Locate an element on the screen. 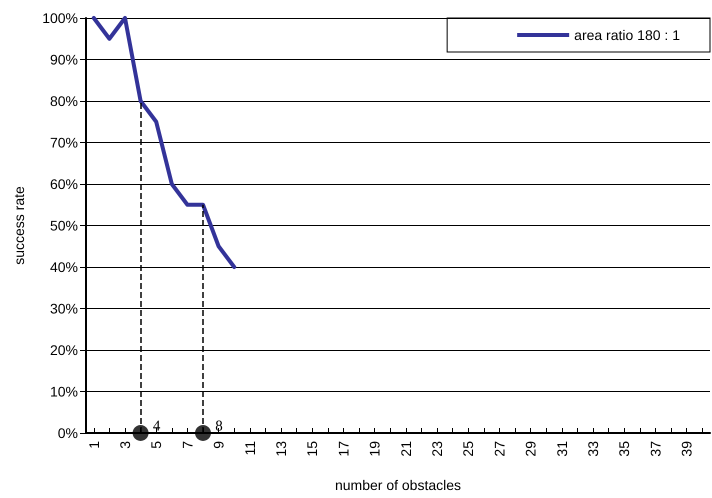 The width and height of the screenshot is (712, 498). x-tick-label: 3 is located at coordinates (125, 444).